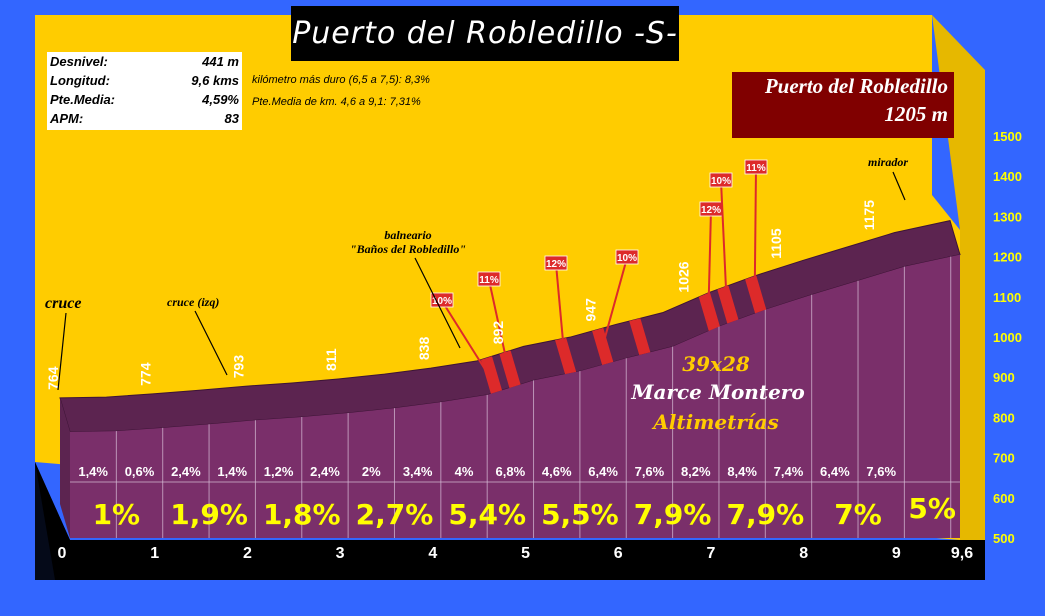 The image size is (1045, 616). I want to click on stat-row: APM: 83, so click(144, 118).